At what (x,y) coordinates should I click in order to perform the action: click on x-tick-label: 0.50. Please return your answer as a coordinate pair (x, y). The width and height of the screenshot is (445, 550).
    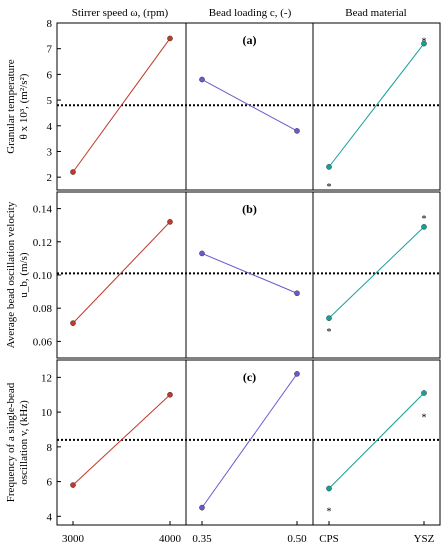
    Looking at the image, I should click on (297, 539).